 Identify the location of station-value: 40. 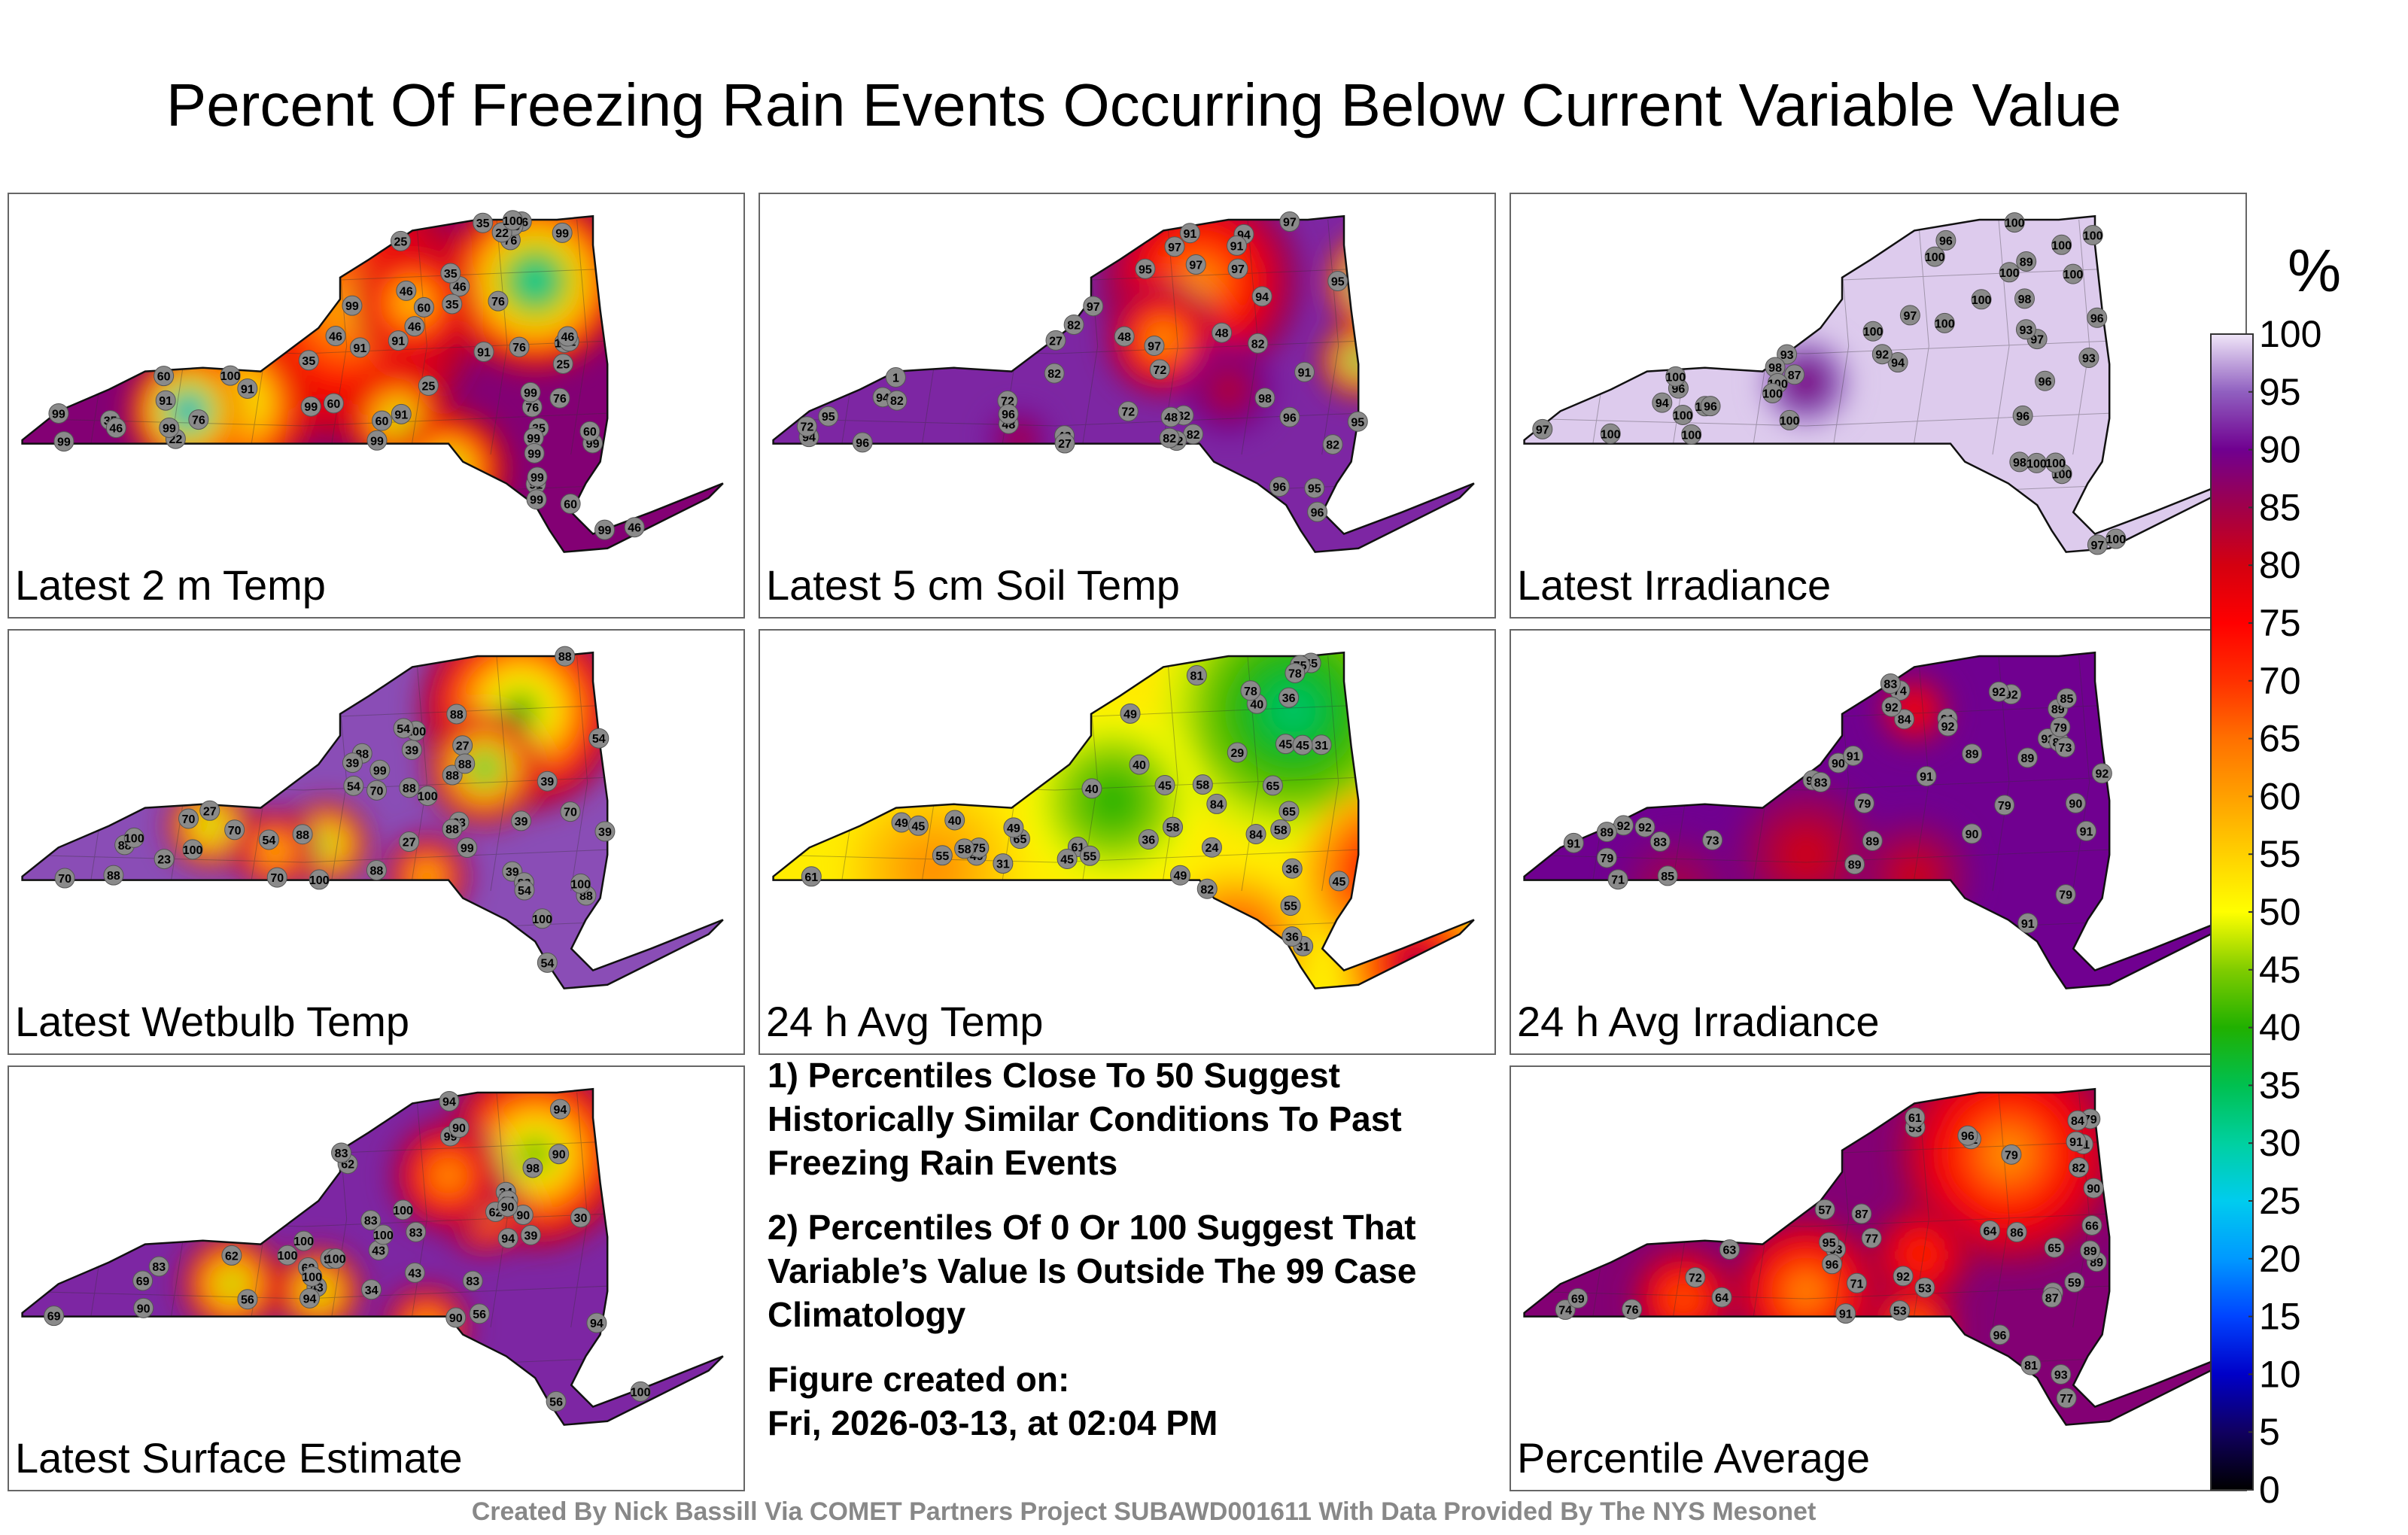
(1256, 704).